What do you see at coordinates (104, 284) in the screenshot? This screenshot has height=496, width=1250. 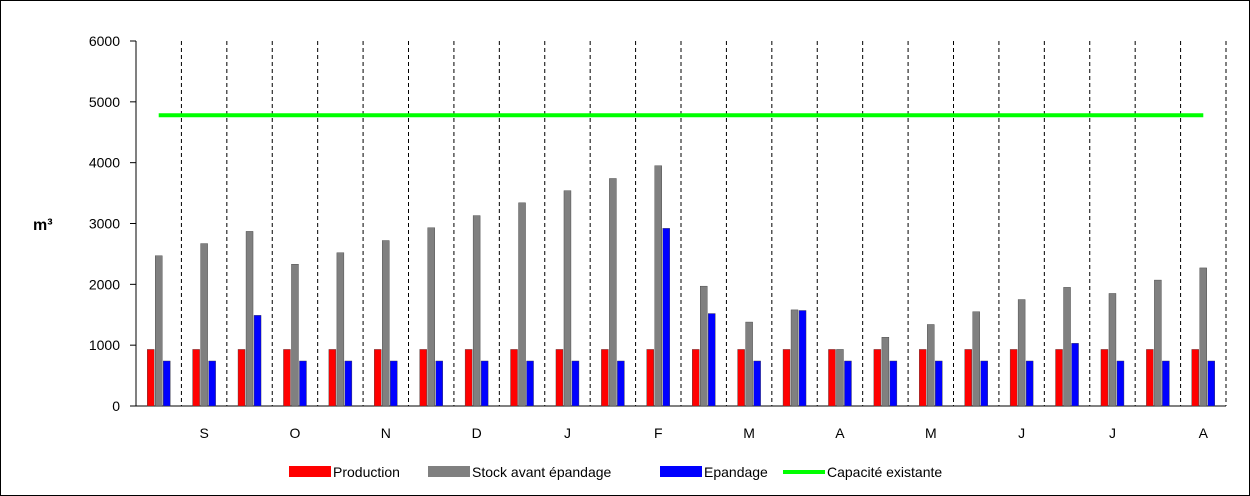 I see `y-tick-label: 2000` at bounding box center [104, 284].